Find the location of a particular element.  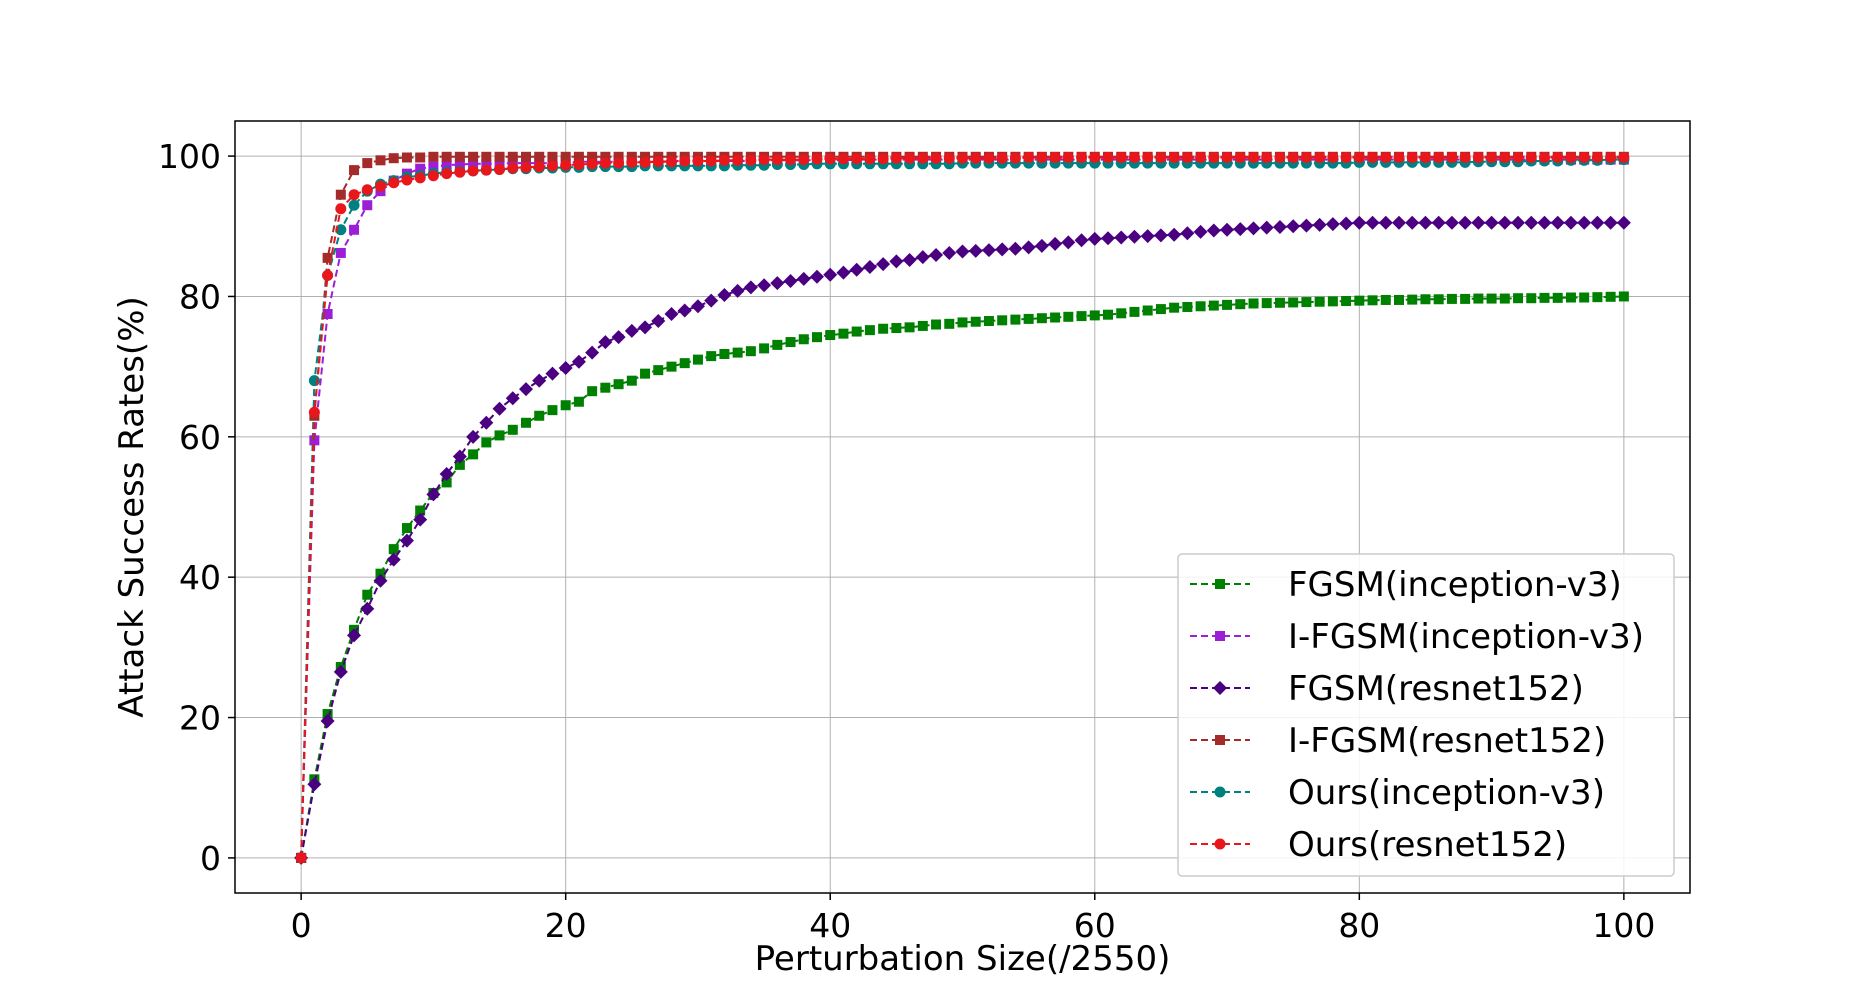

y-tick-label: 0 is located at coordinates (210, 858).